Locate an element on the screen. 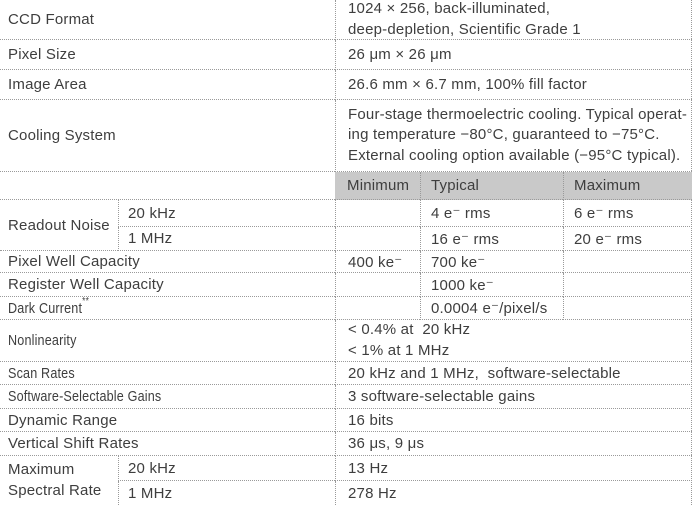 This screenshot has width=692, height=505. pixel-well-typical: 700 ke⁻ is located at coordinates (491, 262).